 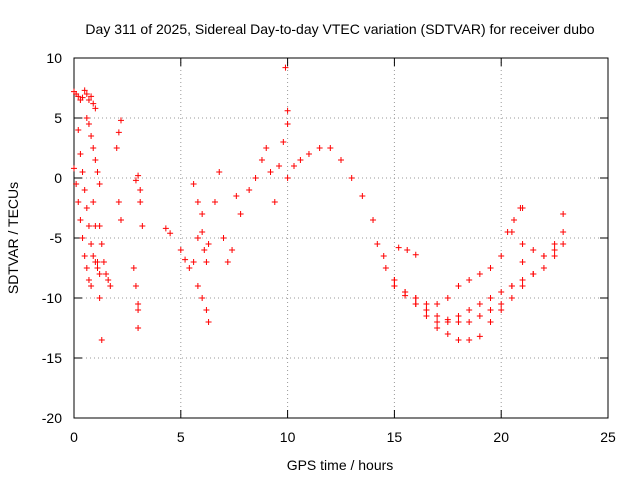 What do you see at coordinates (116, 148) in the screenshot?
I see `data-point-sat-g` at bounding box center [116, 148].